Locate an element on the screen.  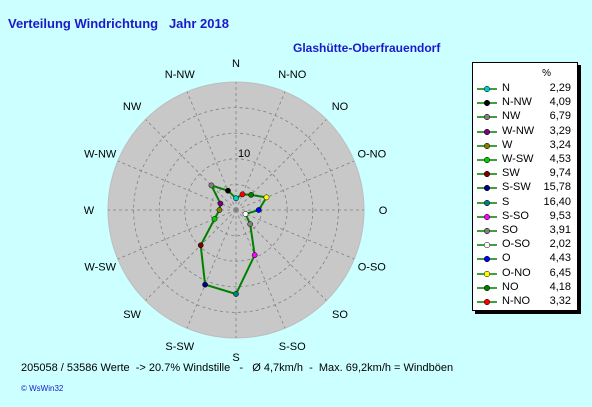
direction-label: N-NW is located at coordinates (180, 75).